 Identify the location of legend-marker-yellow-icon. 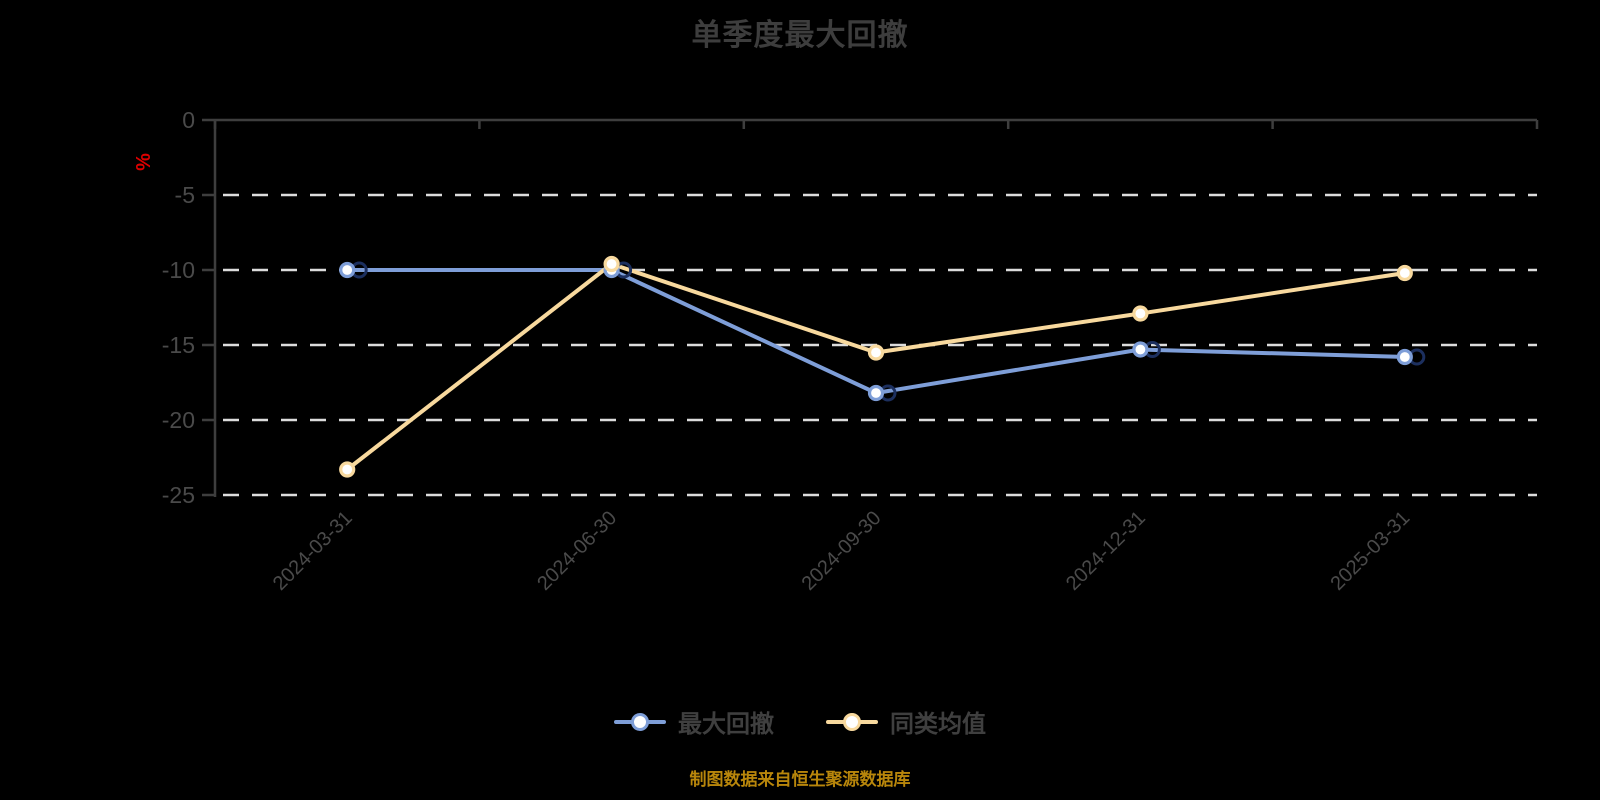
(852, 722).